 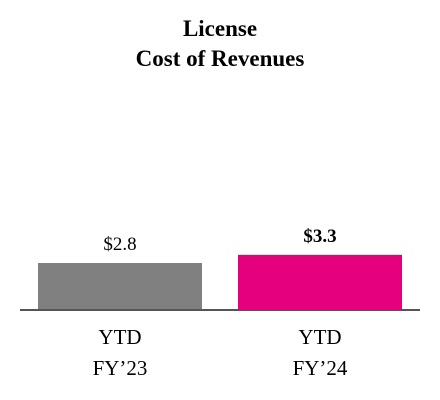 What do you see at coordinates (319, 236) in the screenshot?
I see `bar-value-label-1: $3.3` at bounding box center [319, 236].